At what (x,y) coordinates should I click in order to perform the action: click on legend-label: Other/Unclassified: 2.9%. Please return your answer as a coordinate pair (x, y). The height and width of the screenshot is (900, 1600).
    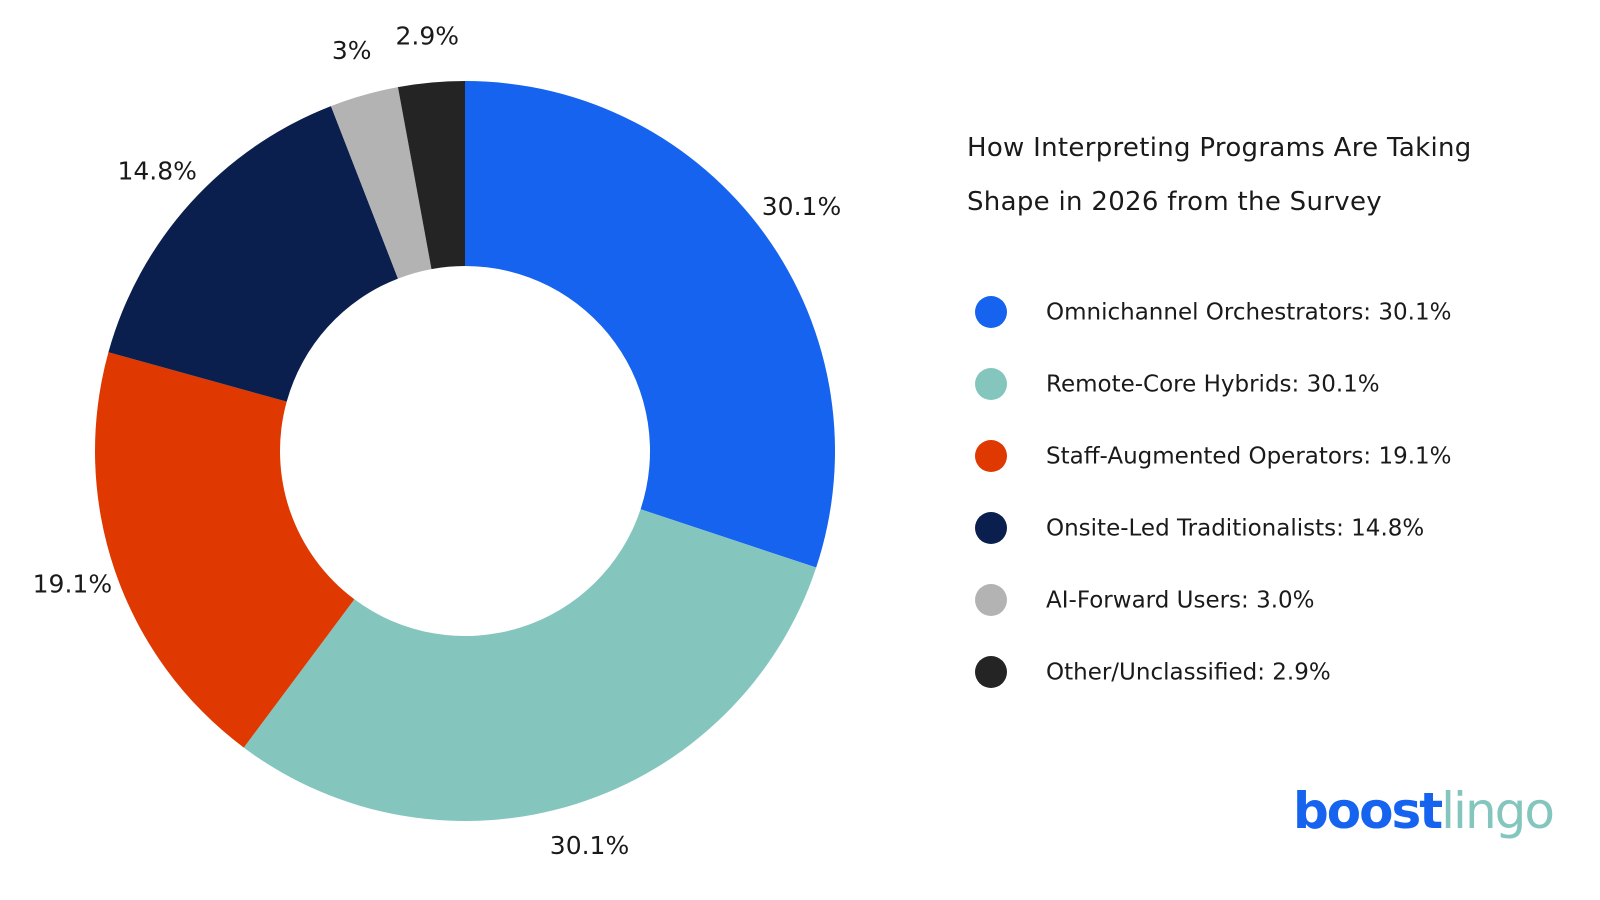
    Looking at the image, I should click on (1188, 673).